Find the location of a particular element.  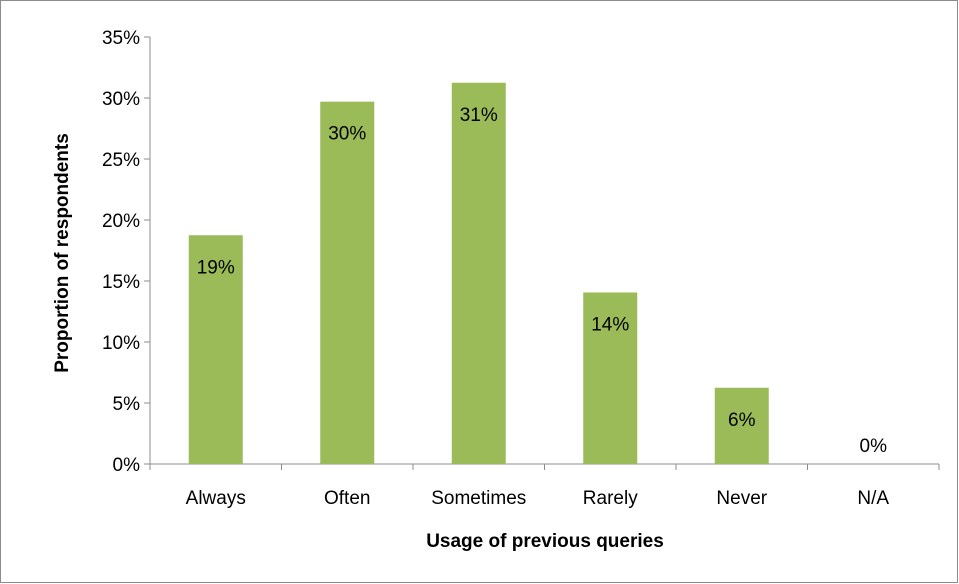

y-tick-label: 5% is located at coordinates (127, 404).